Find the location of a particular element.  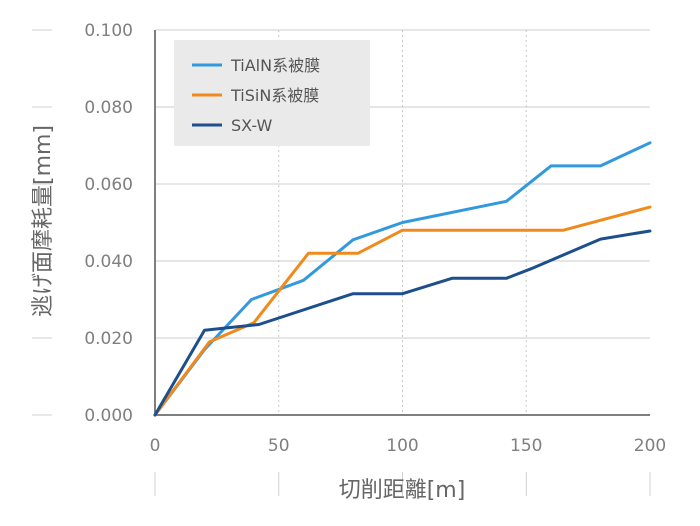

legend-box is located at coordinates (272, 93).